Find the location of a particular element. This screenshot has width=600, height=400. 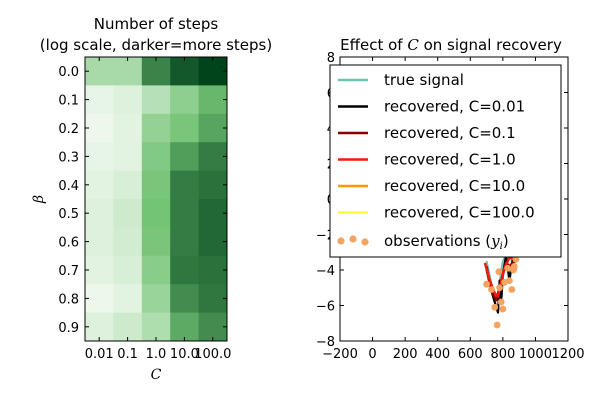

heatmap-y-tick-label: 0.6 is located at coordinates (68, 243).